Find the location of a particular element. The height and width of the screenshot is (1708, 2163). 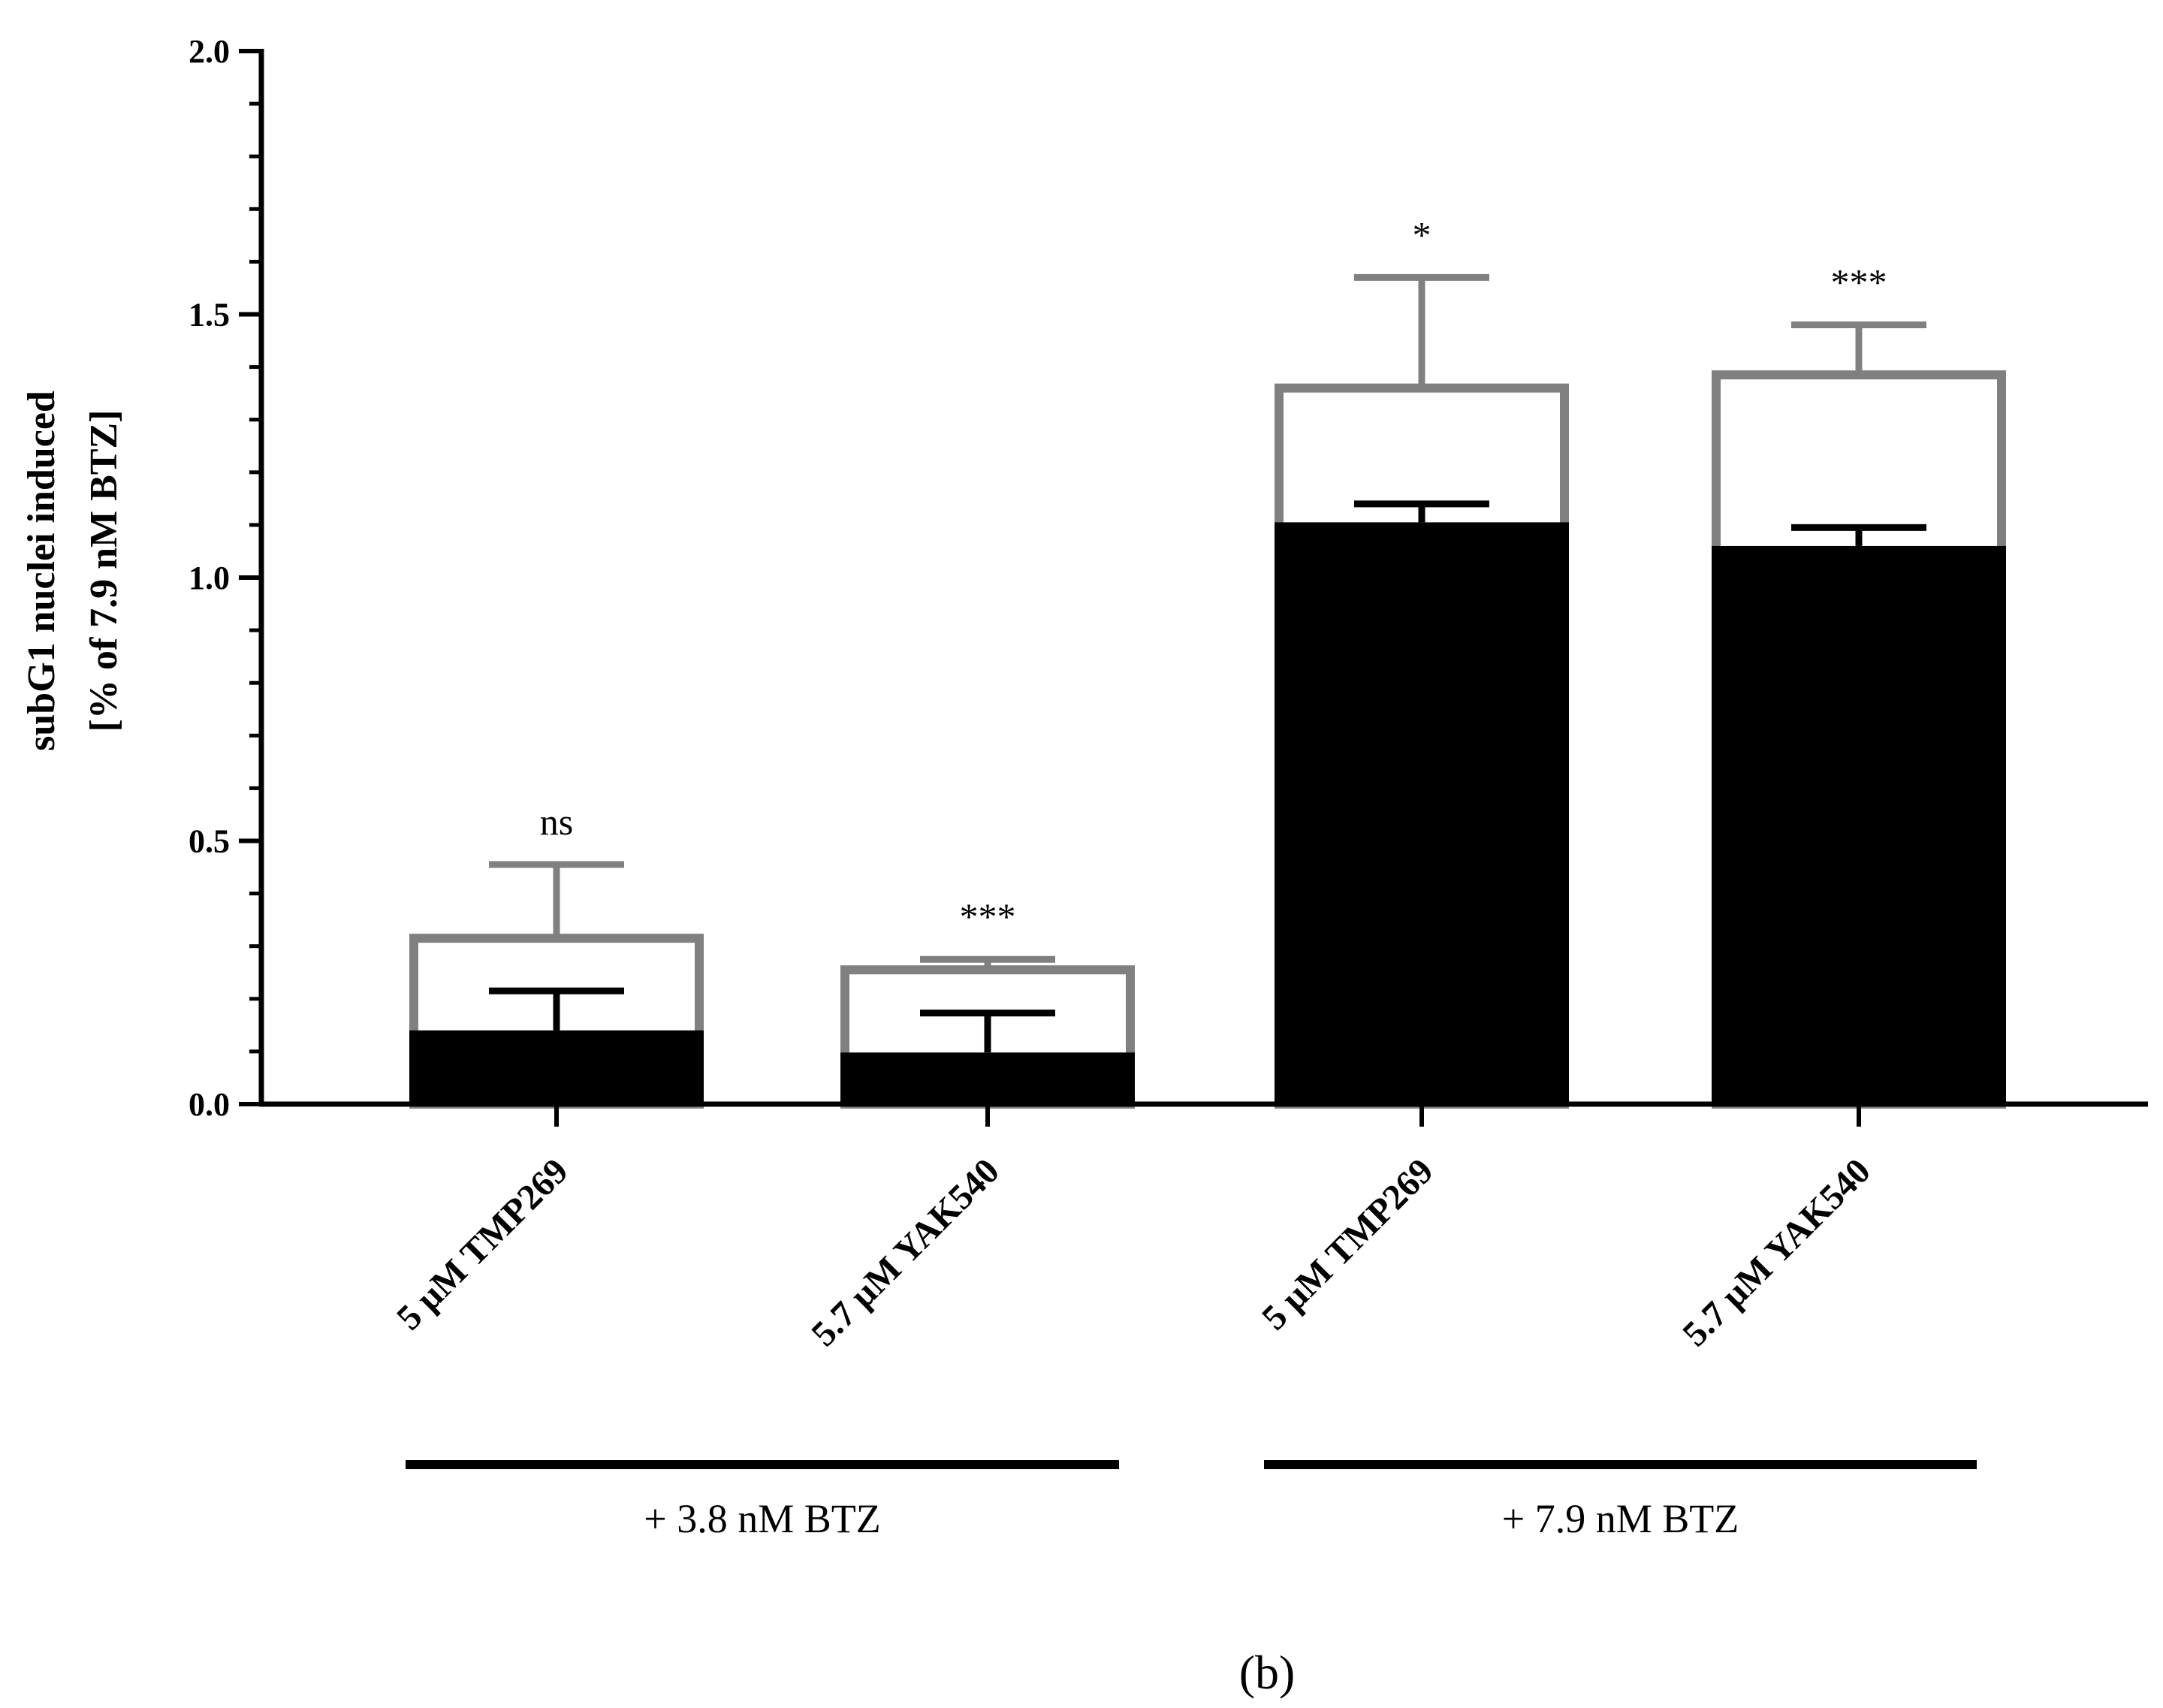

significance-label: ns is located at coordinates (556, 822).